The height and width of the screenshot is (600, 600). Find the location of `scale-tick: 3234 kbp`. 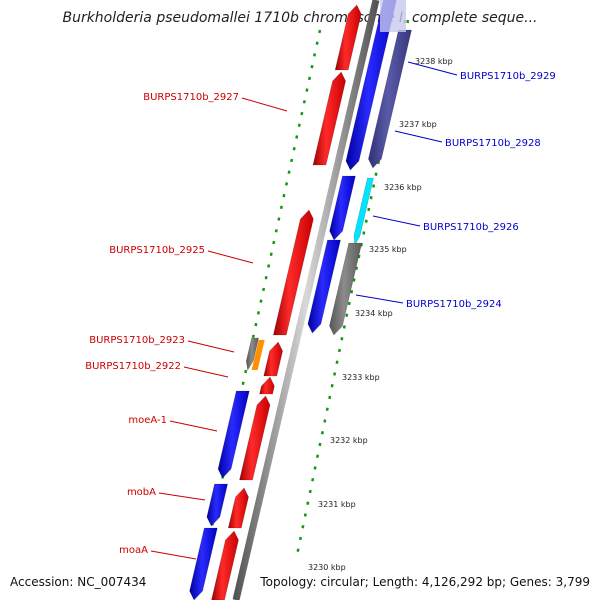

scale-tick: 3234 kbp is located at coordinates (374, 313).